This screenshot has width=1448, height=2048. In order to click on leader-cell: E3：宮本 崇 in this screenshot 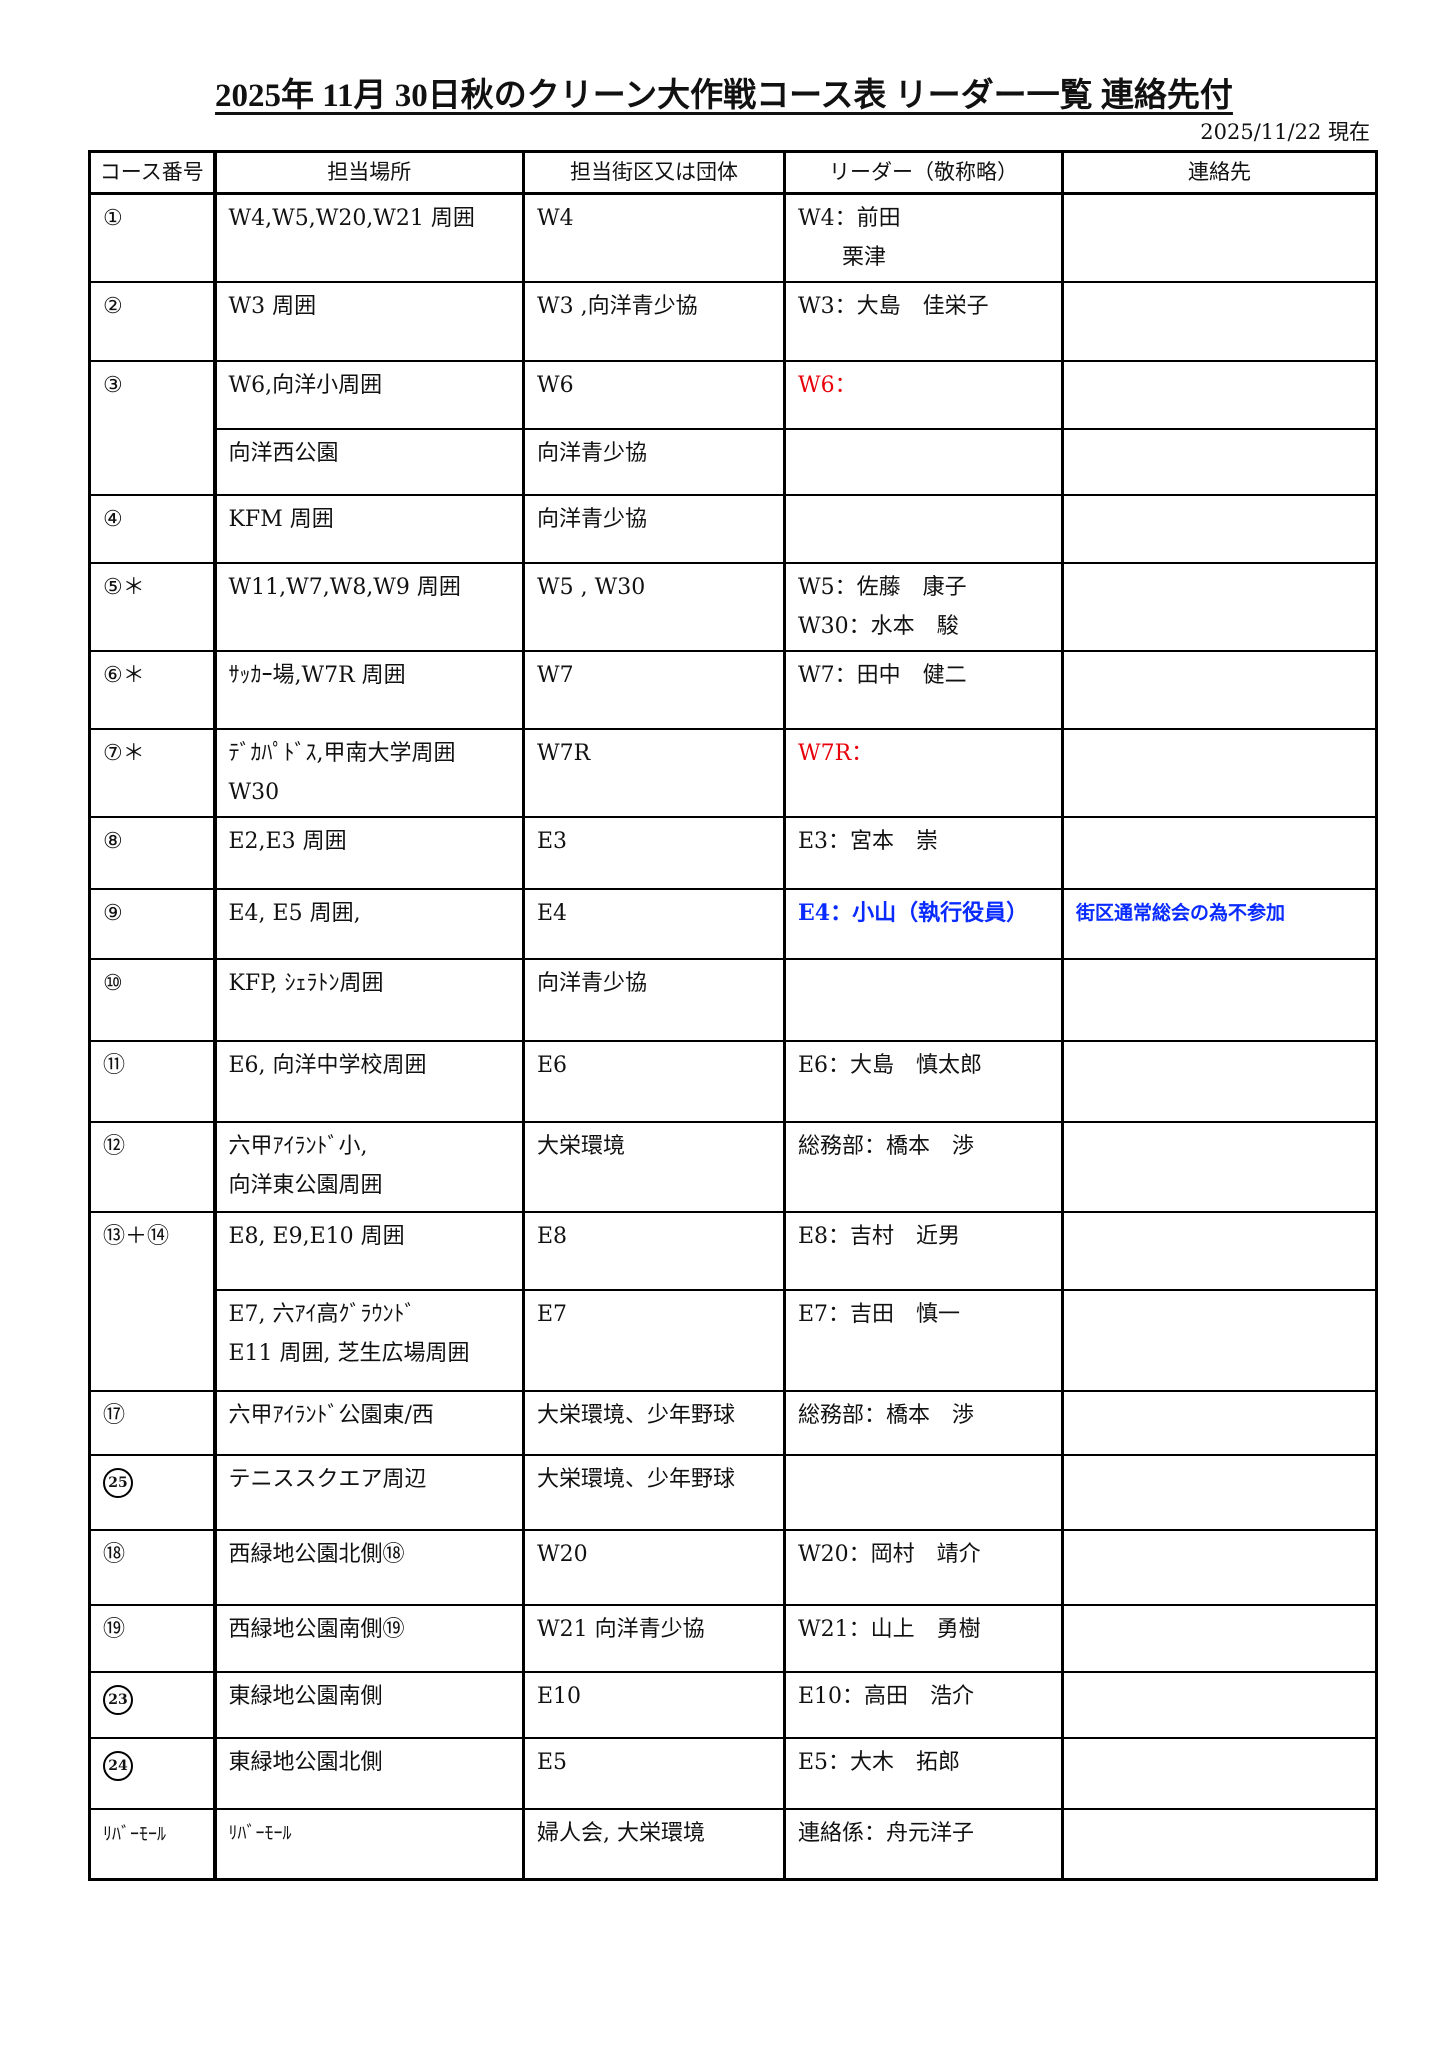, I will do `click(923, 853)`.